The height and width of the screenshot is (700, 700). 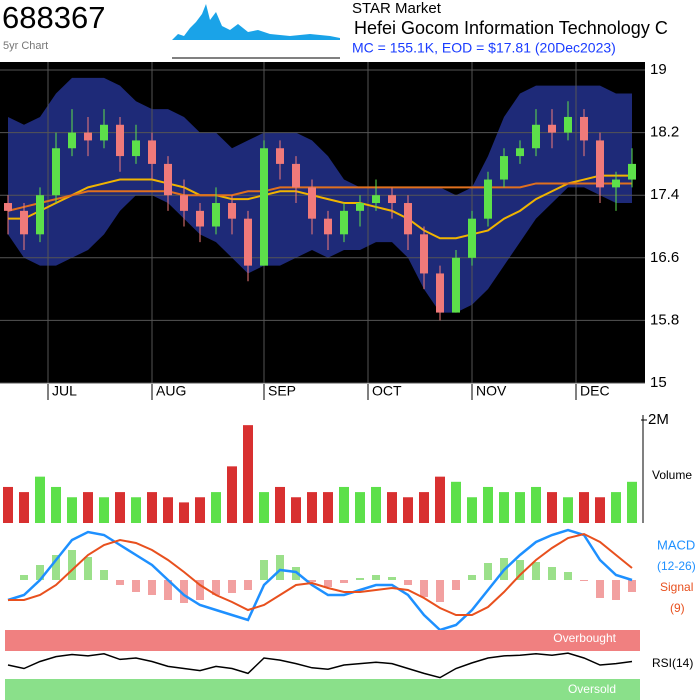 I want to click on oversold-label: Oversold, so click(x=592, y=689).